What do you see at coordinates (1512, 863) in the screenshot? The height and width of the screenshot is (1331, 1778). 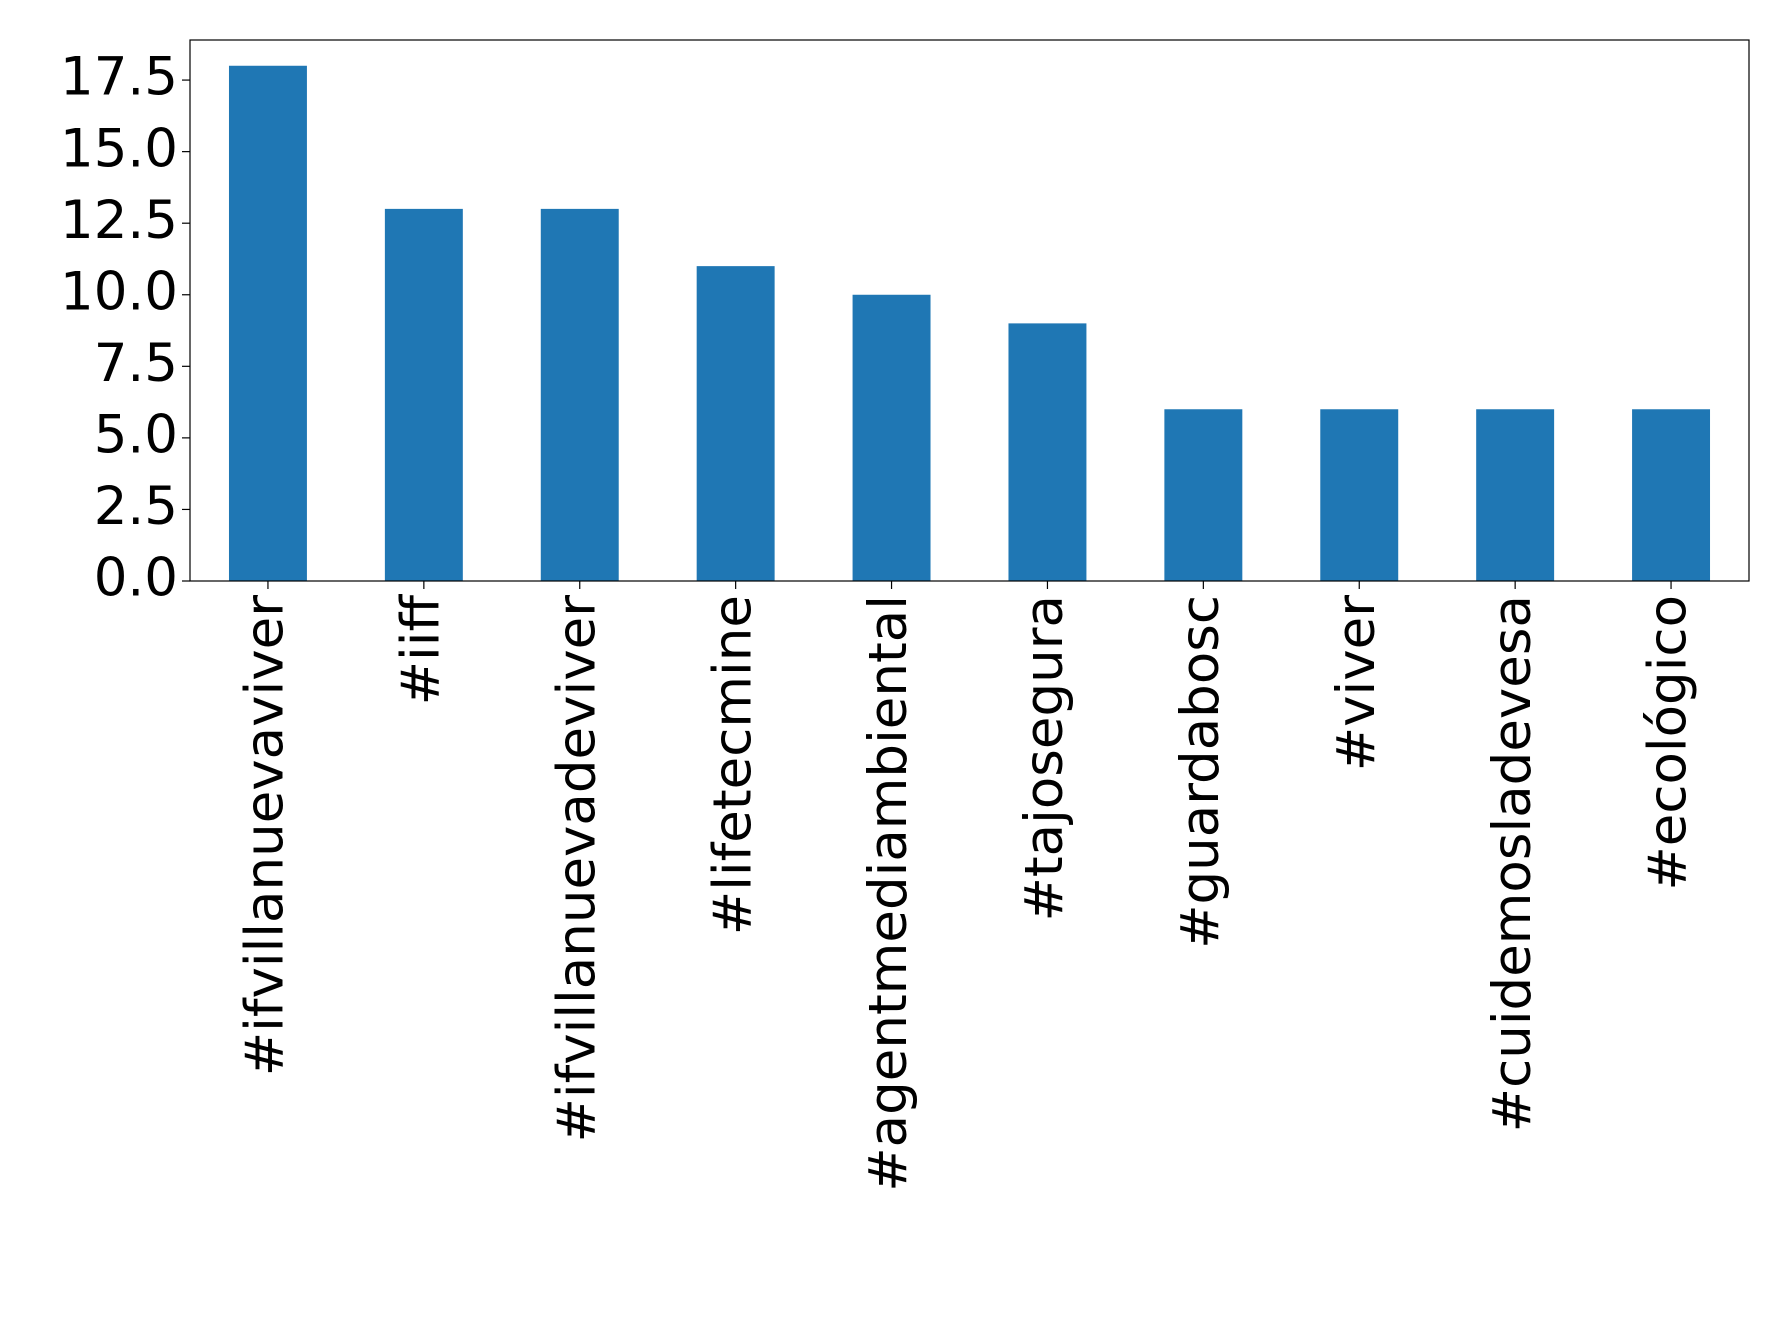 I see `x-tick-label: #cuidemosladevesa` at bounding box center [1512, 863].